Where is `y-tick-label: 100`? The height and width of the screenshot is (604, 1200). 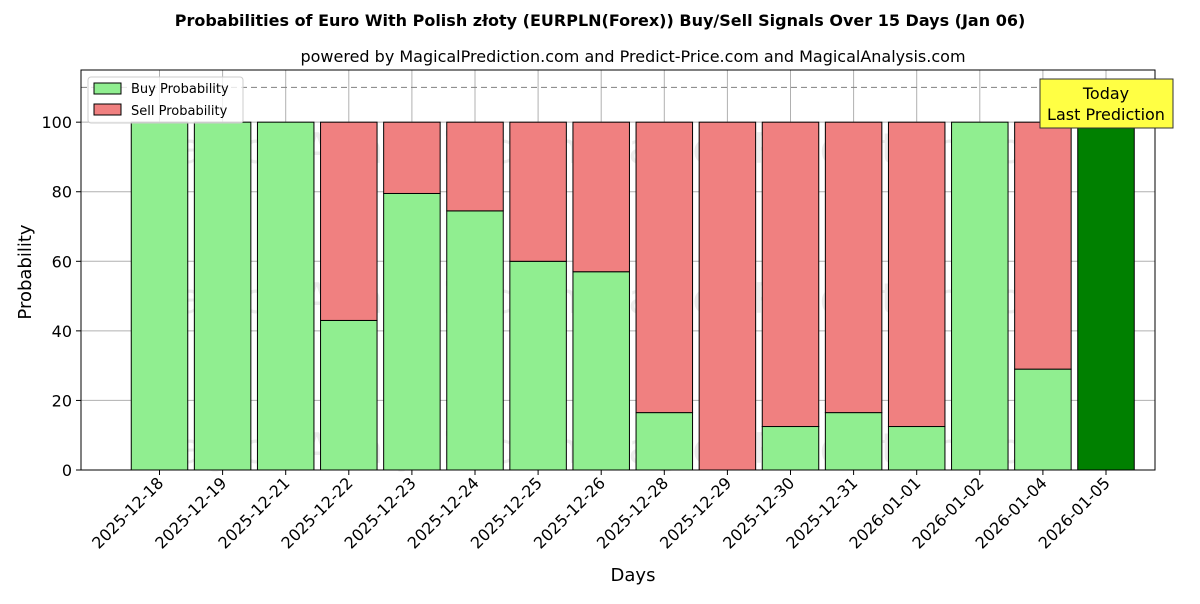 y-tick-label: 100 is located at coordinates (56, 122).